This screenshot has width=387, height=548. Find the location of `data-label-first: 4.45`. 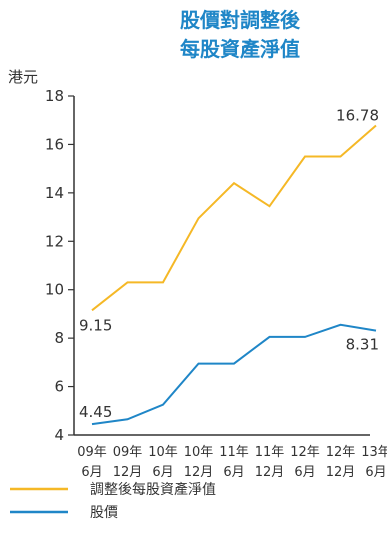

data-label-first: 4.45 is located at coordinates (95, 412).